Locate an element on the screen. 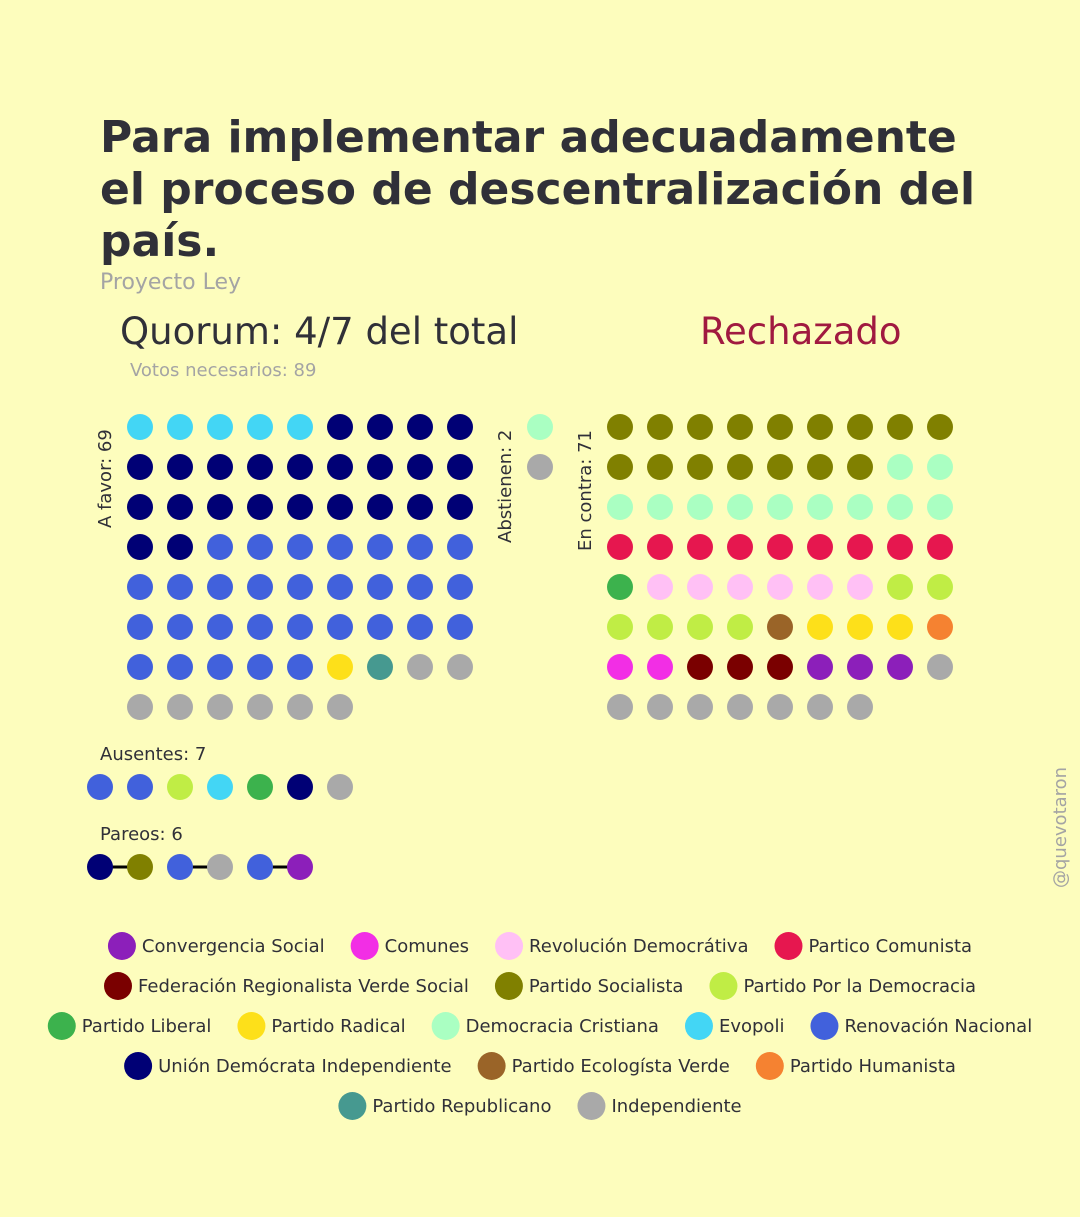 The height and width of the screenshot is (1217, 1080). abstienen-label: Abstienen: 2 is located at coordinates (505, 486).